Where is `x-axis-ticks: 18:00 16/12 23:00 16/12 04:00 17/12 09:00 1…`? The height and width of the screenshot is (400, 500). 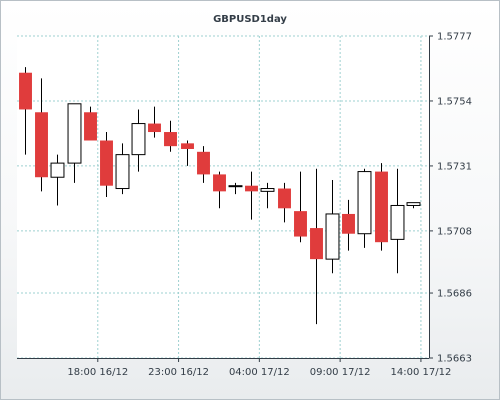
x-axis-ticks: 18:00 16/12 23:00 16/12 04:00 17/12 09:00 1… is located at coordinates (259, 368).